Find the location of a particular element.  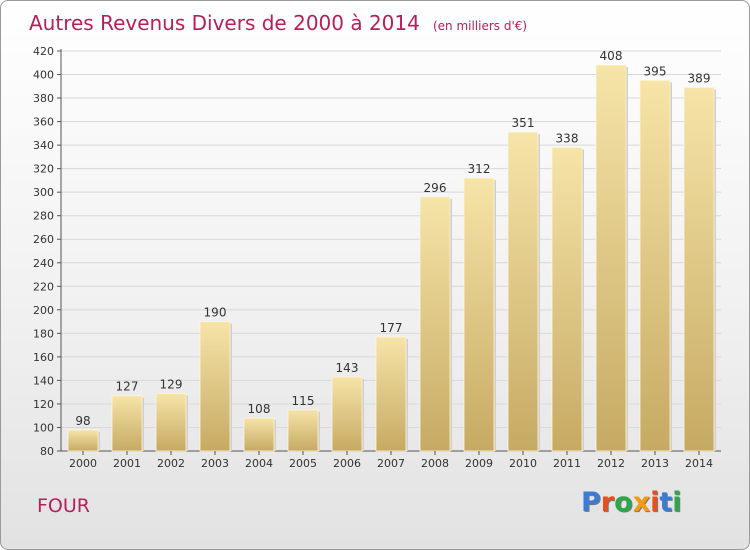

y-tick-label: 160 is located at coordinates (43, 357).